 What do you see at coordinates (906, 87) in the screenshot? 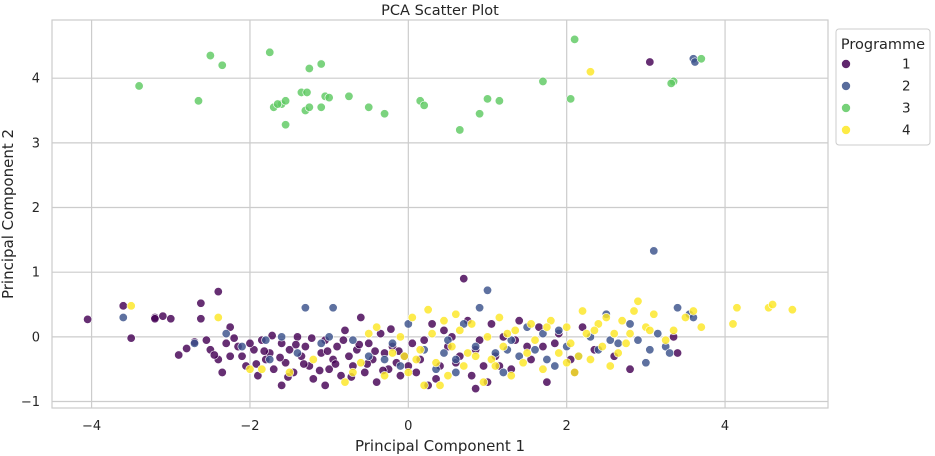
I see `legend-label-2: 2` at bounding box center [906, 87].